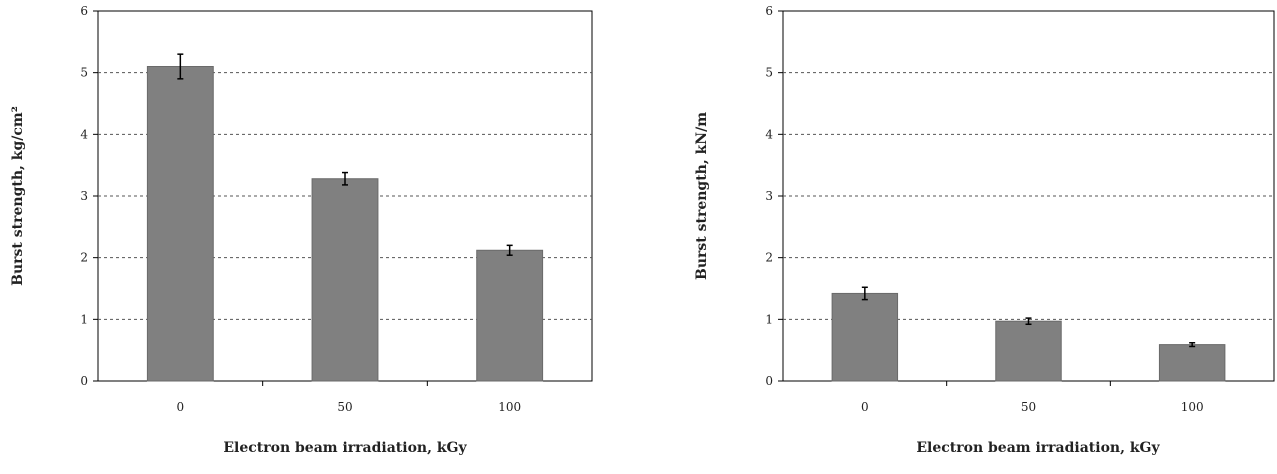  I want to click on chart-left-ytick-label: 0, so click(84, 381).